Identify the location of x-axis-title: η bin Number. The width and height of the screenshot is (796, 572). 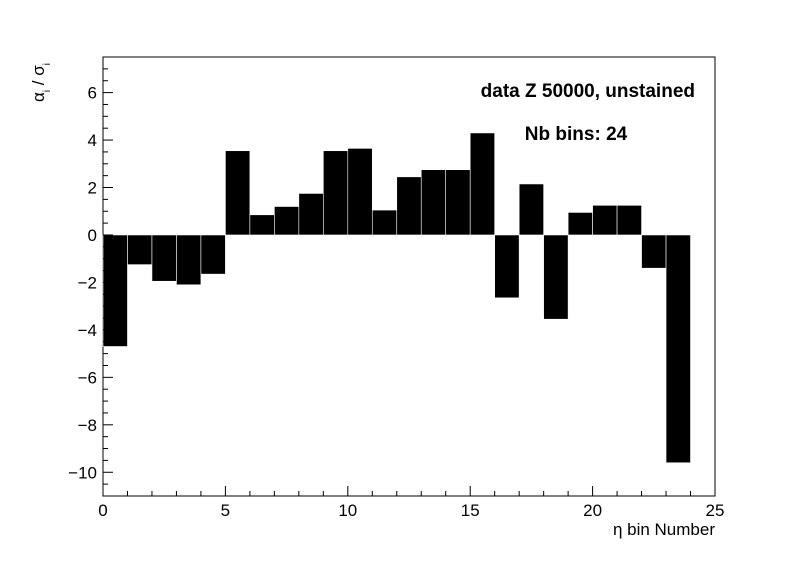
(664, 529).